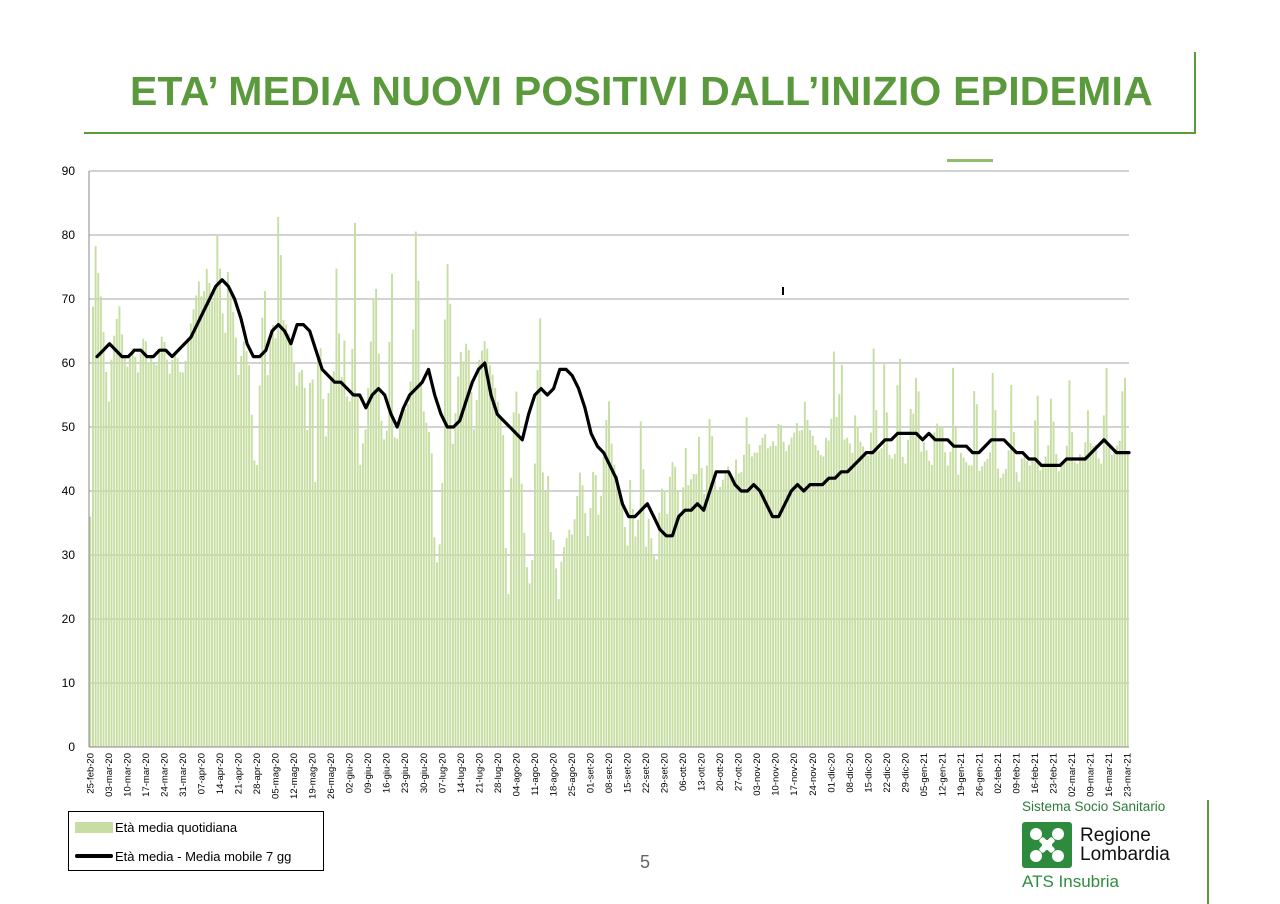 The height and width of the screenshot is (904, 1280). Describe the element at coordinates (757, 774) in the screenshot. I see `x-tick-label: 03-nov-20` at that location.